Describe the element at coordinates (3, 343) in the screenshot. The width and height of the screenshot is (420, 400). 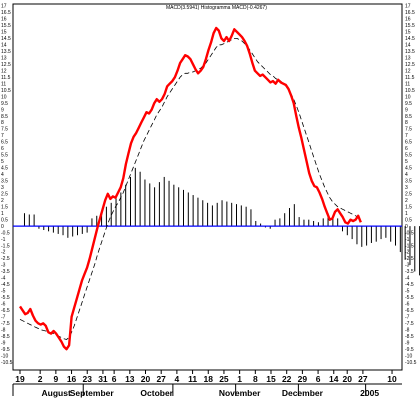
I see `y-tick-label-left: -9` at that location.